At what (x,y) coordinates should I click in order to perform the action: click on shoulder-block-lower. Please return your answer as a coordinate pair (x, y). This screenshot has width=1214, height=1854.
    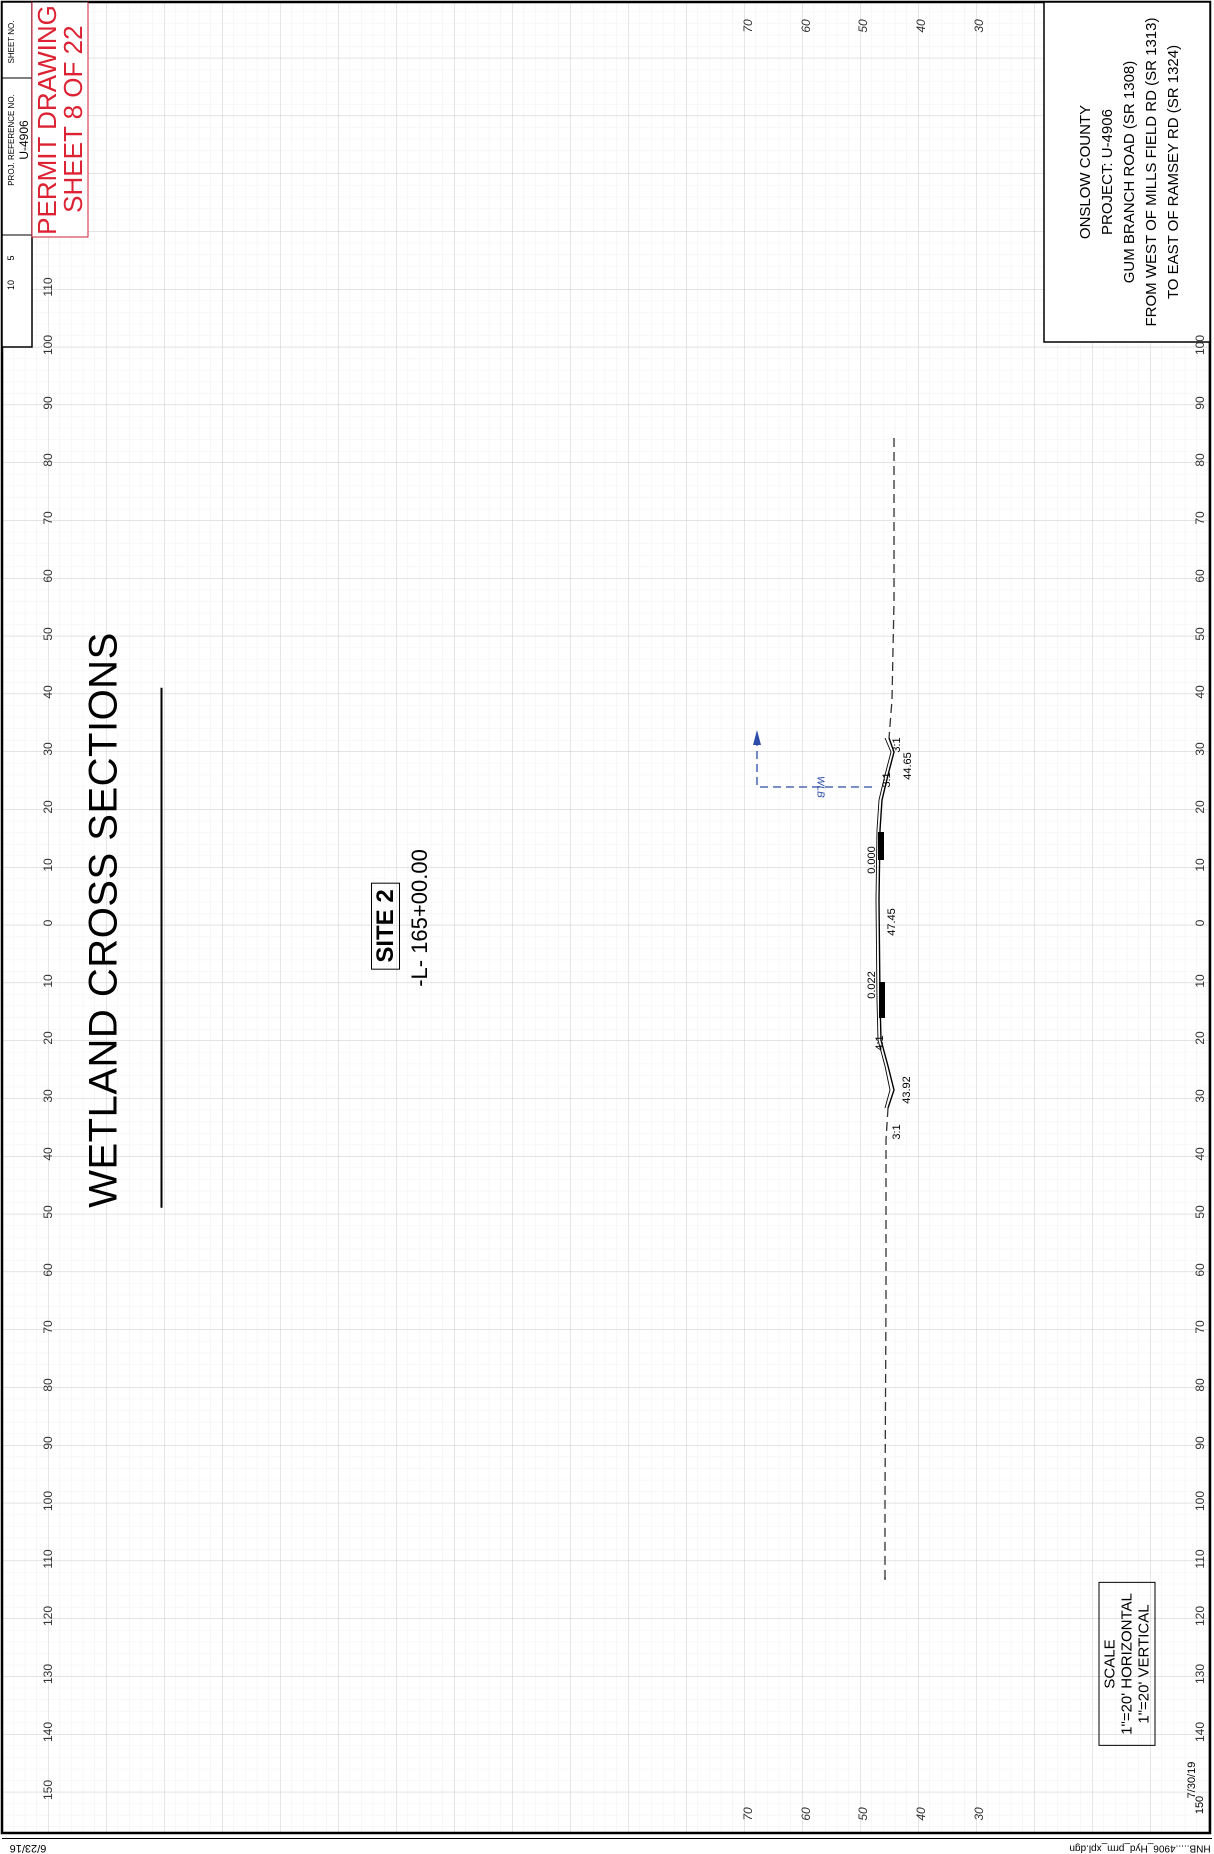
    Looking at the image, I should click on (882, 1000).